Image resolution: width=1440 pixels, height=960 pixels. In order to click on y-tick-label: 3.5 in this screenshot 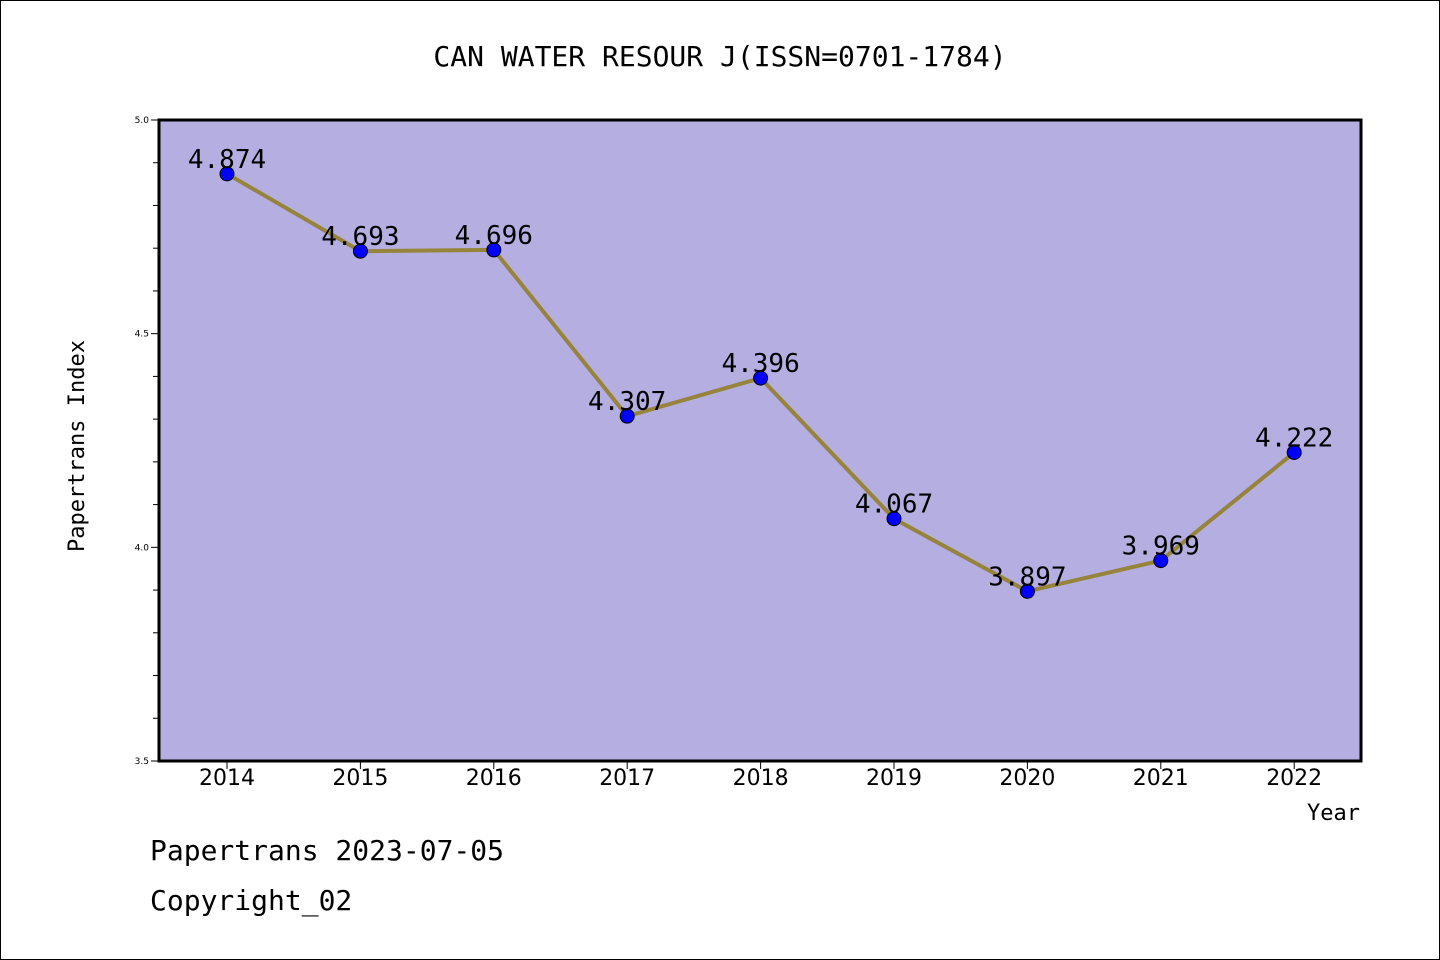, I will do `click(142, 762)`.